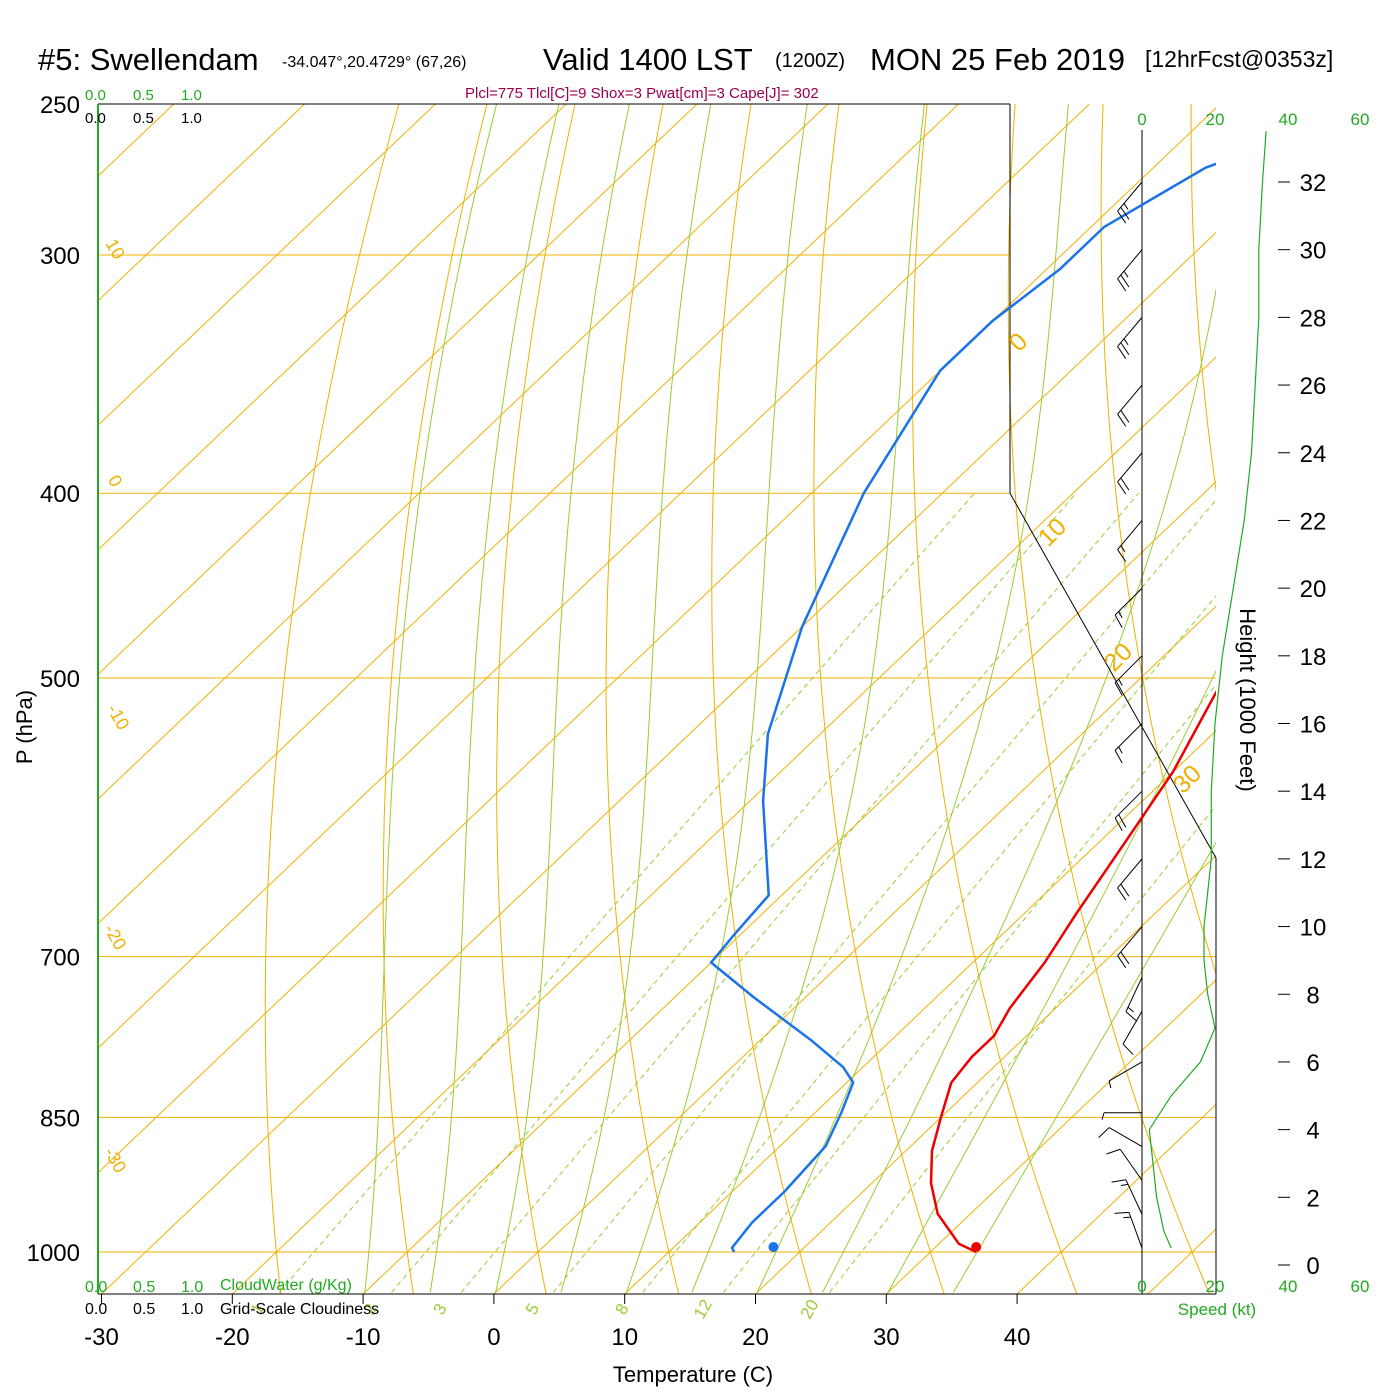 Image resolution: width=1400 pixels, height=1400 pixels. I want to click on cloudiness-top-tick-2: 1.0, so click(191, 118).